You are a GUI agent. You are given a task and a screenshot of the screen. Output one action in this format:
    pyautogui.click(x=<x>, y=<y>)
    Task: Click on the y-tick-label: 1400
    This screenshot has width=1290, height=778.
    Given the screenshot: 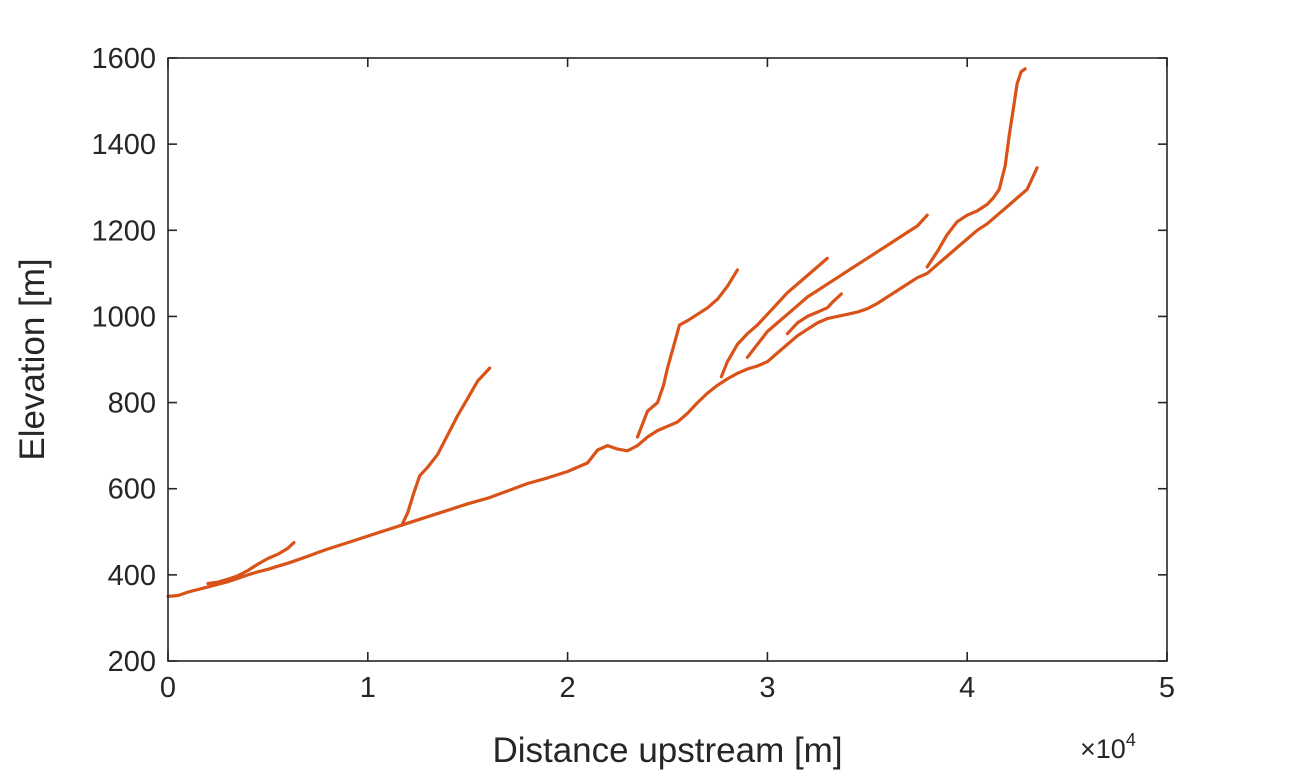 What is the action you would take?
    pyautogui.click(x=123, y=145)
    